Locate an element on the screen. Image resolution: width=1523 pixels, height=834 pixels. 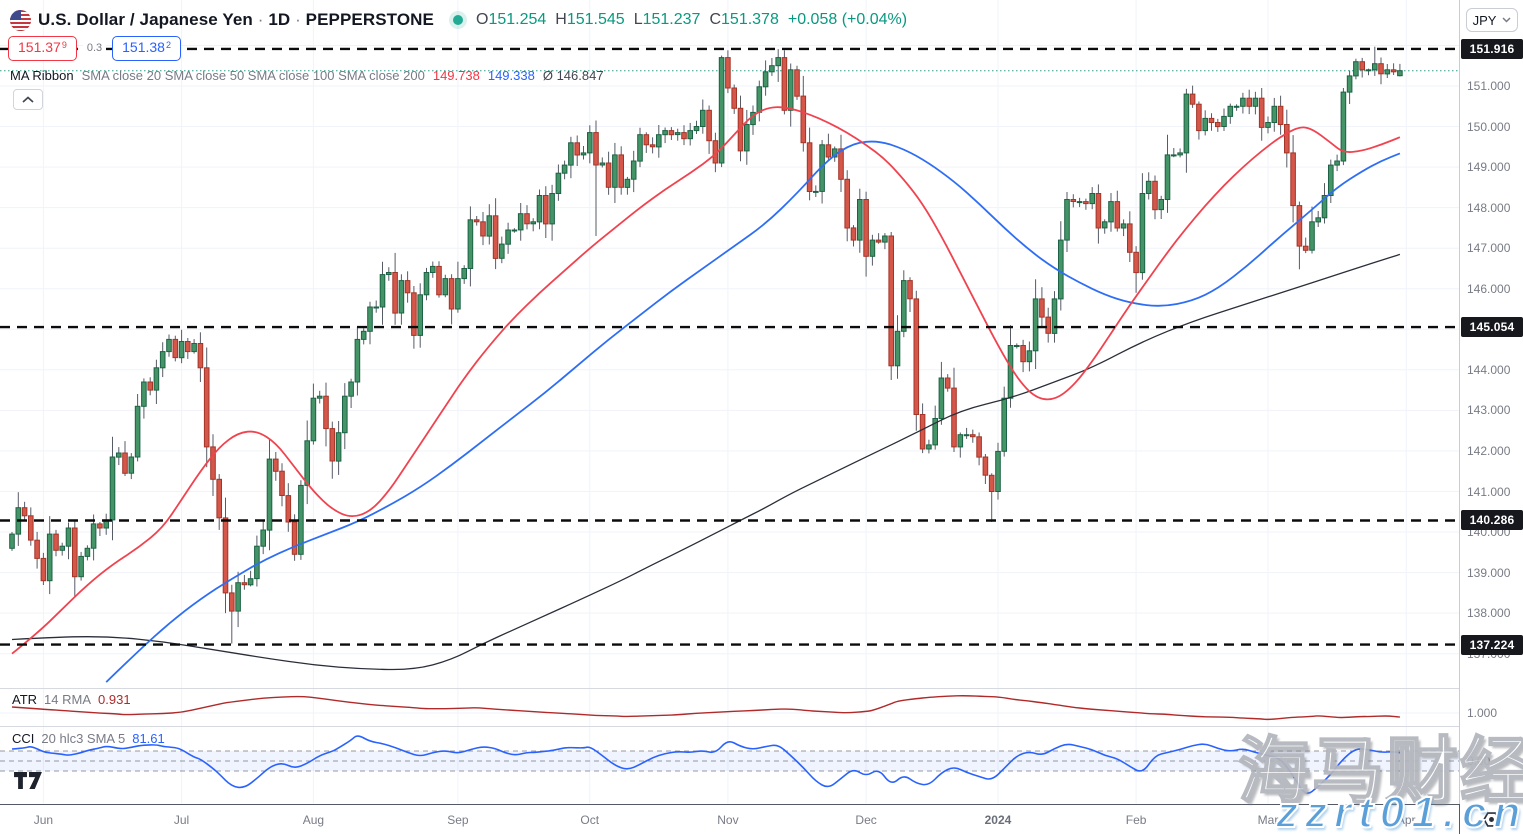
month-label: 2024 is located at coordinates (998, 820).